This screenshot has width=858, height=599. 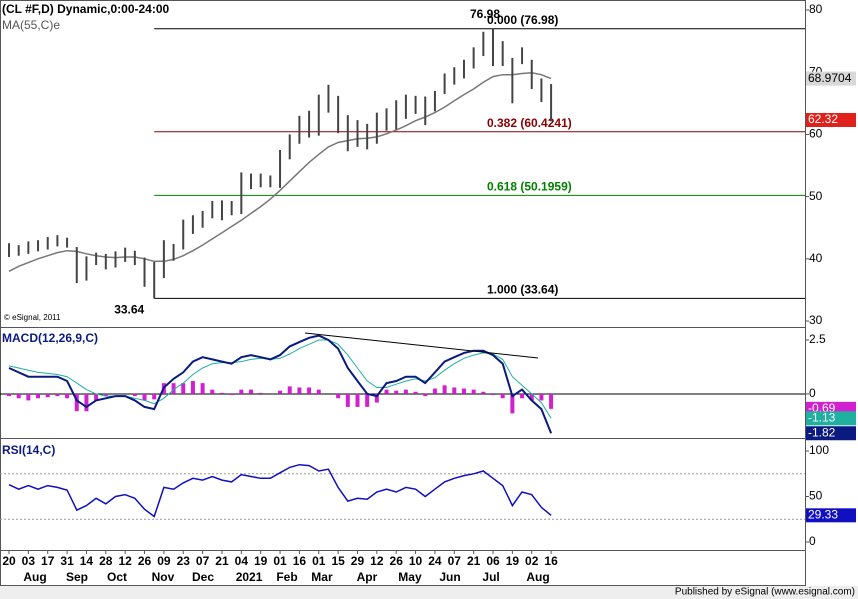 I want to click on x-tick-label: 14, so click(x=87, y=561).